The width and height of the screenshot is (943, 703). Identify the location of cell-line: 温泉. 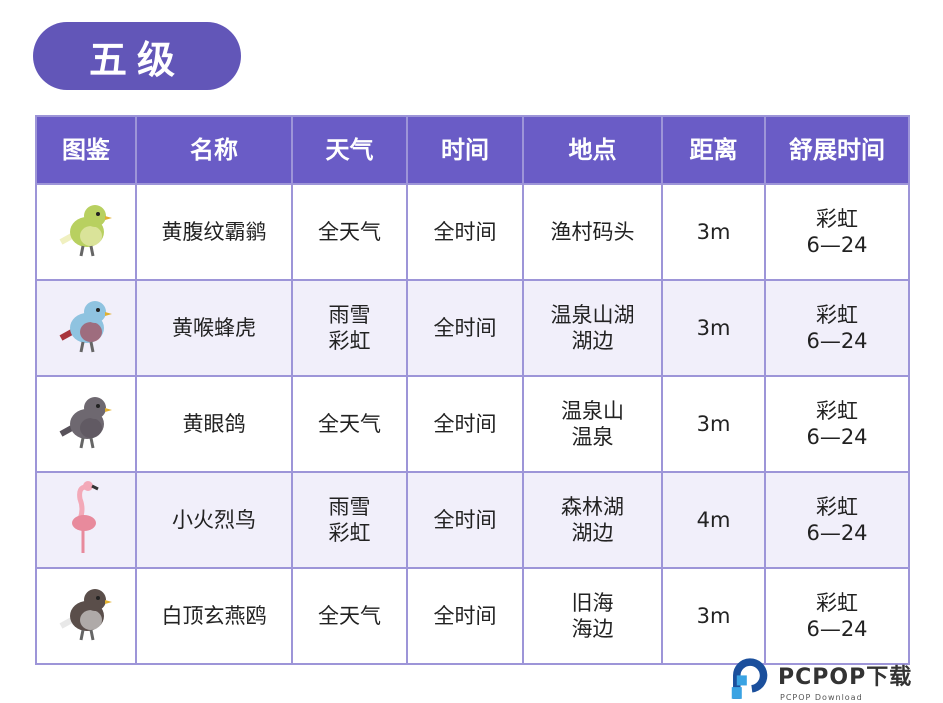
(592, 437).